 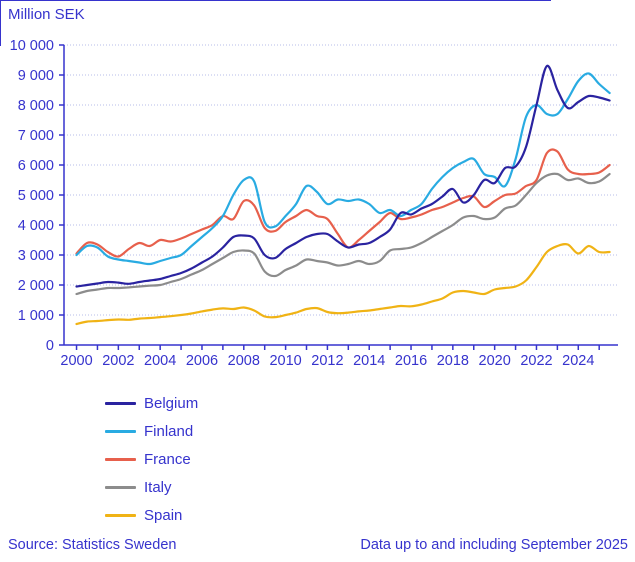 I want to click on legend-label: Belgium, so click(x=171, y=403).